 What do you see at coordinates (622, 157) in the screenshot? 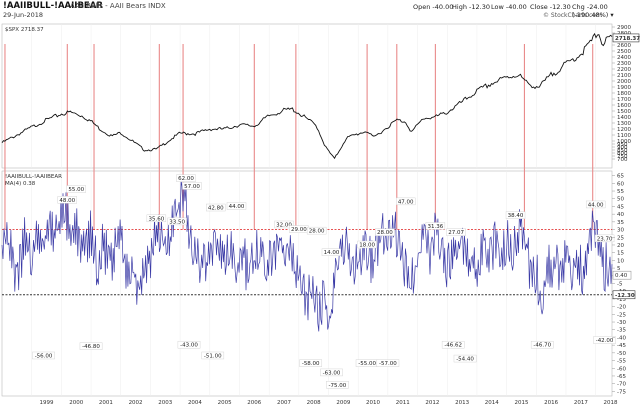
I see `spx-tick-label: 750` at bounding box center [622, 157].